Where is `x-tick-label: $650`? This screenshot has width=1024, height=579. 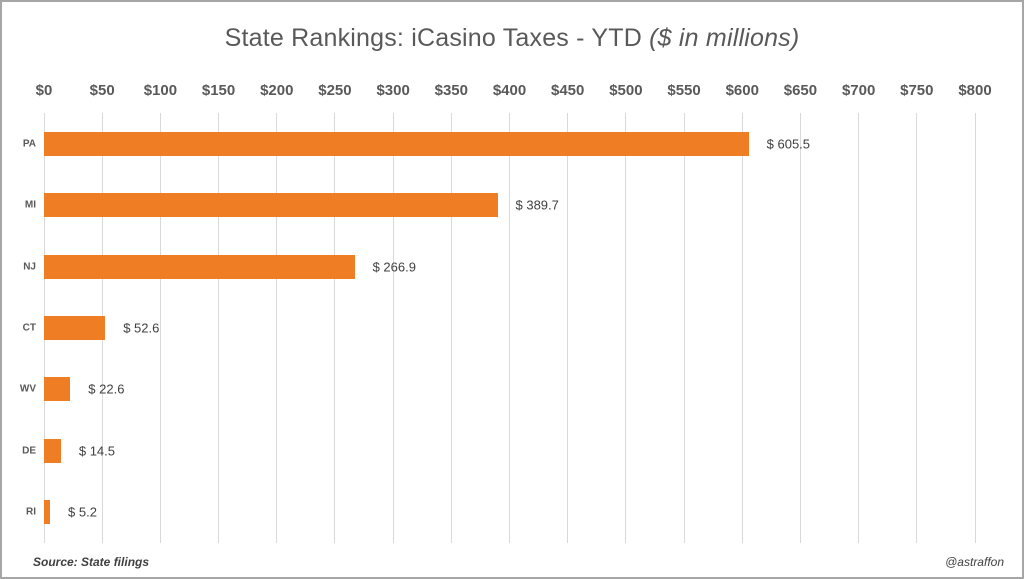
x-tick-label: $650 is located at coordinates (800, 90).